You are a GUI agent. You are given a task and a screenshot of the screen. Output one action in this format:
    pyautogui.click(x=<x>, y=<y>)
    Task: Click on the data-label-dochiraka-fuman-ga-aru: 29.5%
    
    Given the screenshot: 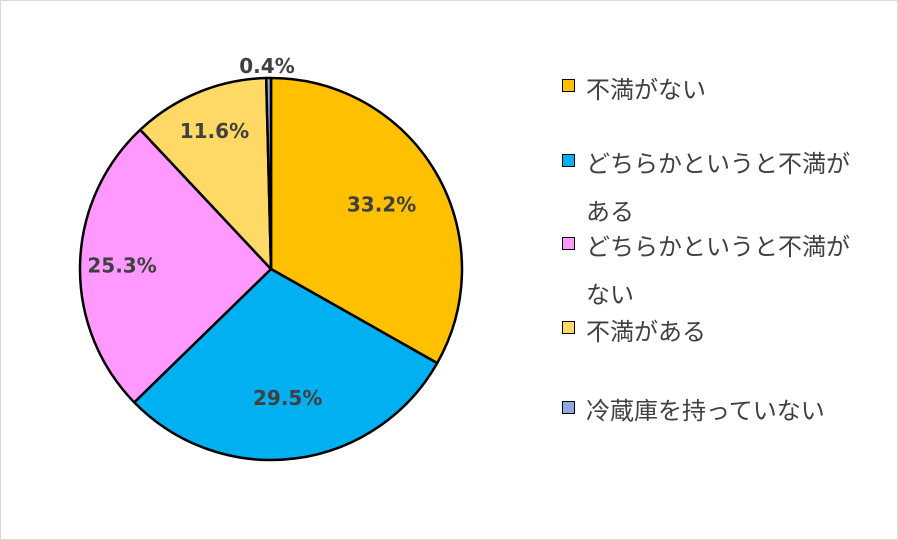 What is the action you would take?
    pyautogui.click(x=287, y=398)
    